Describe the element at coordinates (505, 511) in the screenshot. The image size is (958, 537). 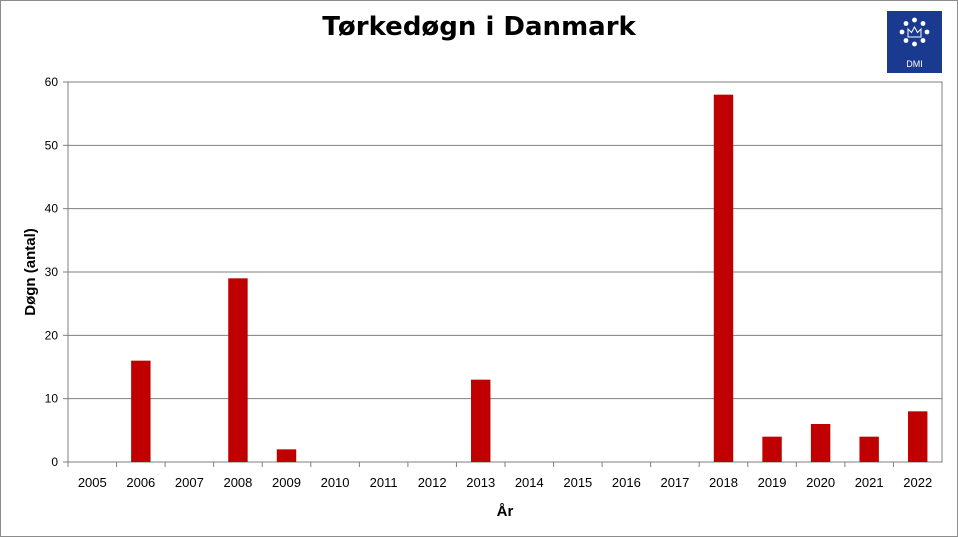
I see `x-axis-label: År` at that location.